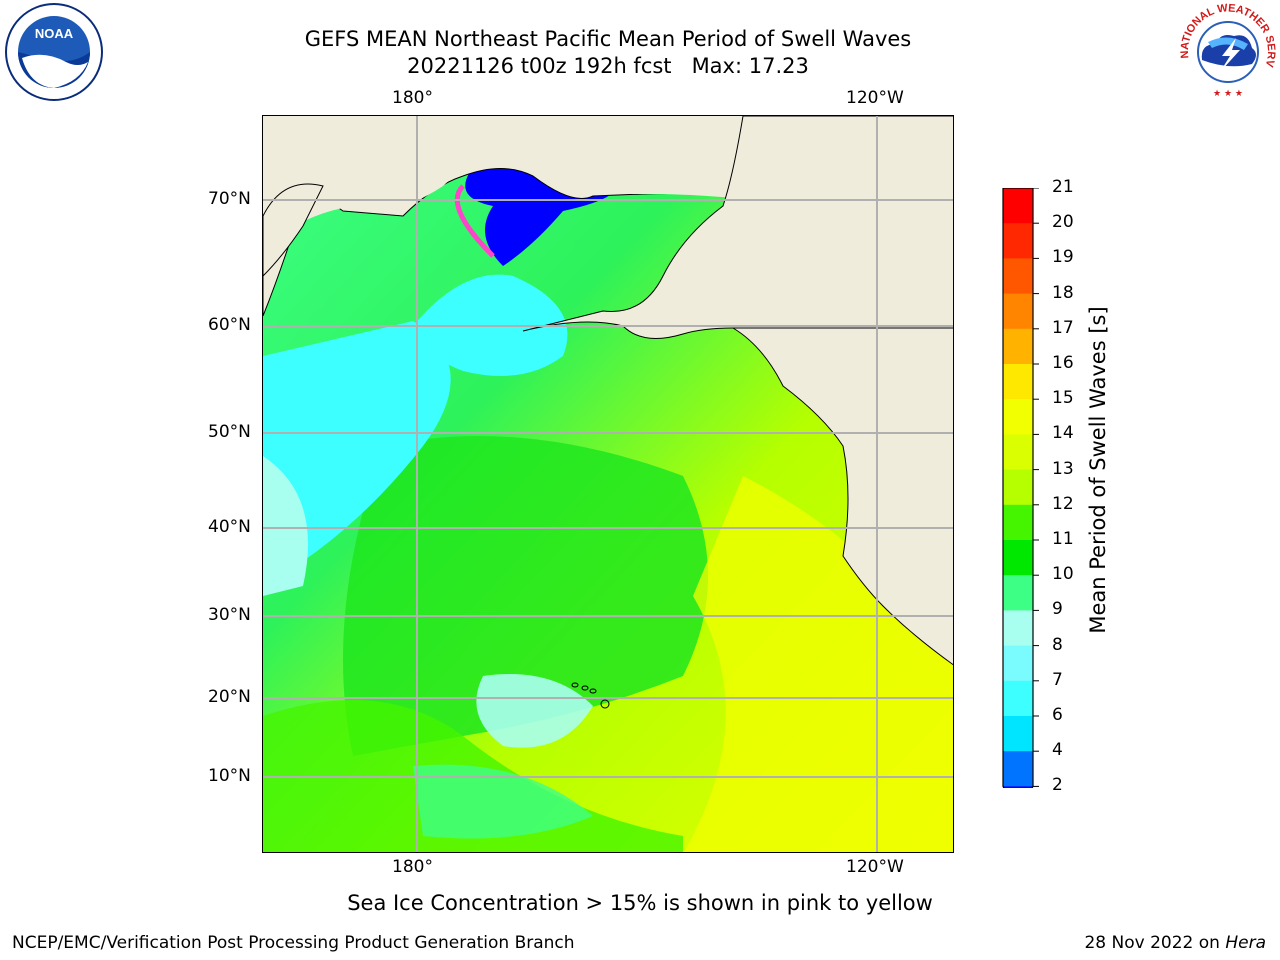  I want to click on lon-label-top-180: 180°, so click(412, 98).